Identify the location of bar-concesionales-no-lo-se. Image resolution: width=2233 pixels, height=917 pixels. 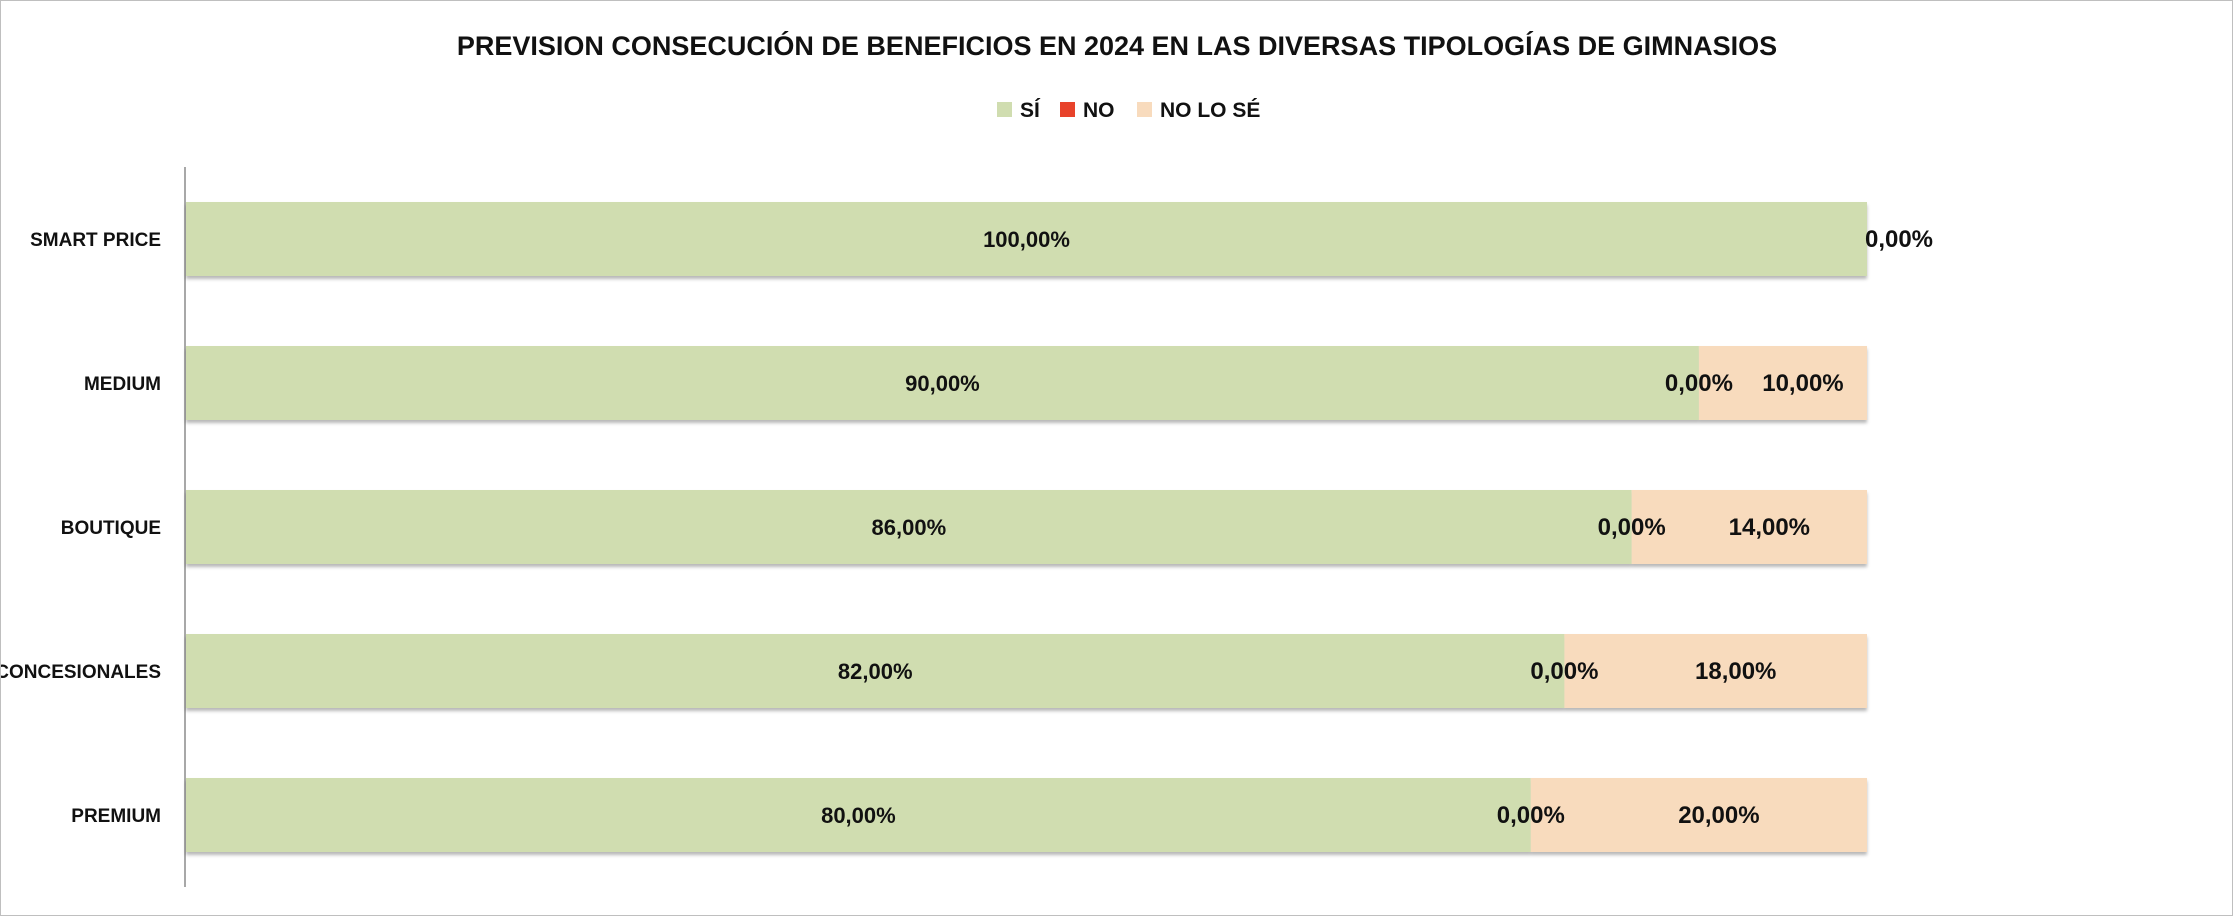
(1715, 671).